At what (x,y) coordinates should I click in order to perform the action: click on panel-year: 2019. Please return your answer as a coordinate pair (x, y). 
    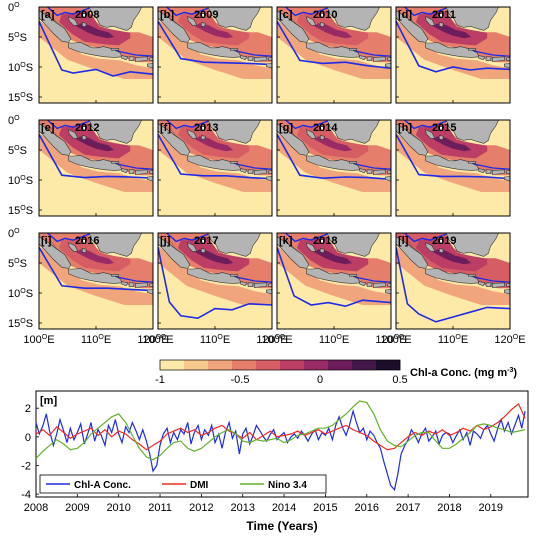
    Looking at the image, I should click on (444, 241).